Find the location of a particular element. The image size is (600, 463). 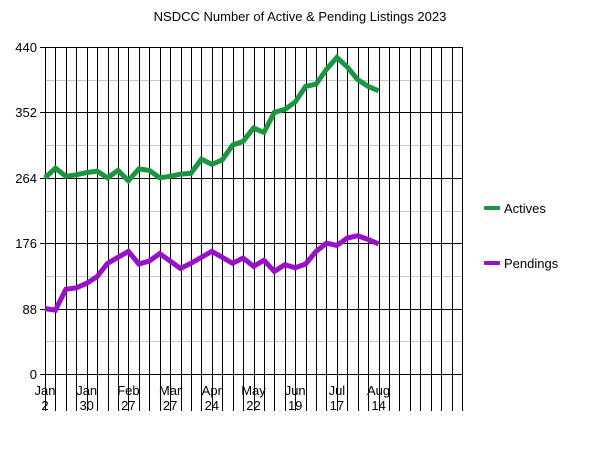

legend-swatch-actives is located at coordinates (492, 208).